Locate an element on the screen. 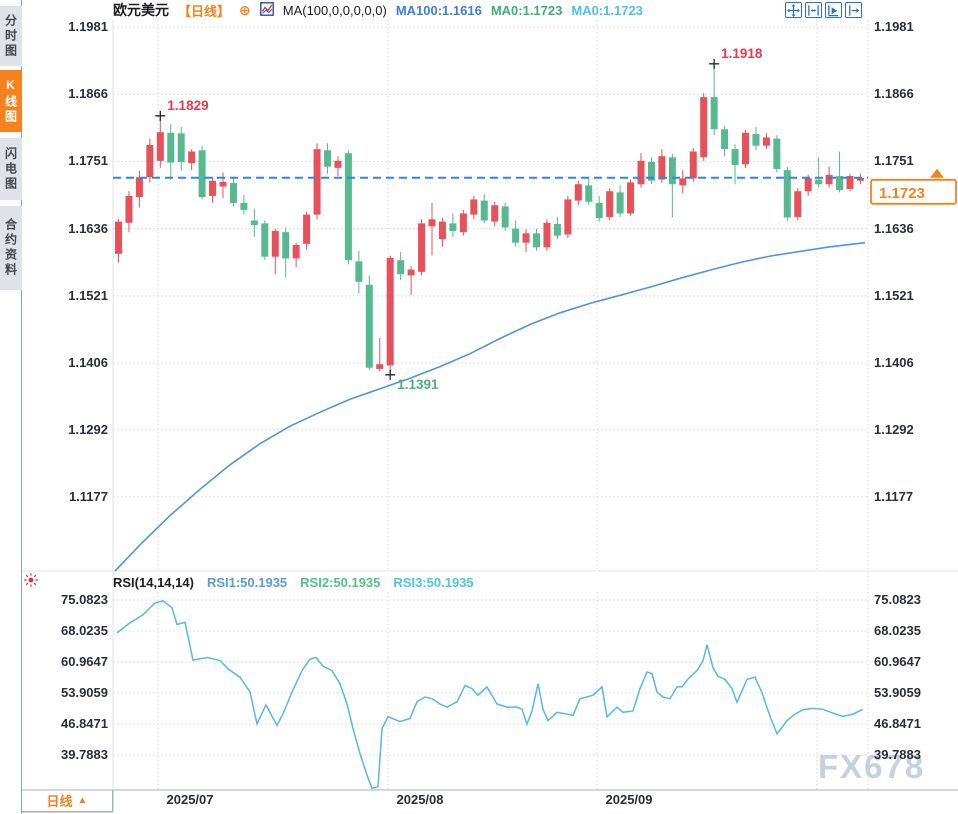 The image size is (958, 814). ma100-value: MA100:1.1616 is located at coordinates (438, 10).